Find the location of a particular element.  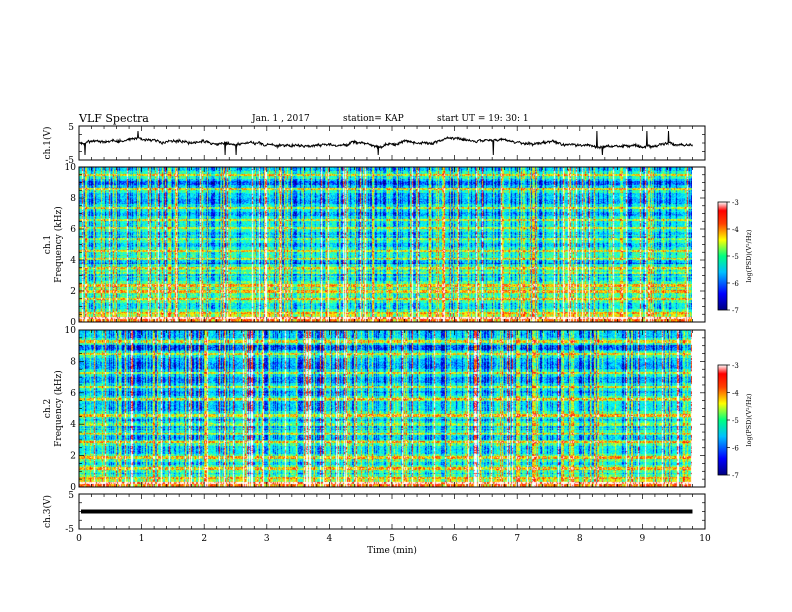

ch1-ylabel-frequency: Frequency (kHz) is located at coordinates (58, 244).